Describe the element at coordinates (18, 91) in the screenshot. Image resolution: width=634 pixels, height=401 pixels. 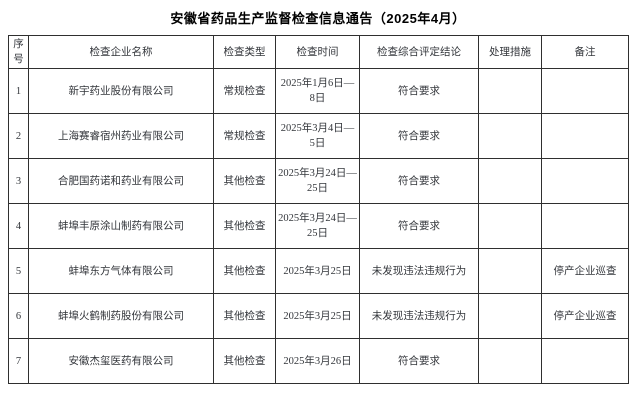
I see `cell-index: 1` at that location.